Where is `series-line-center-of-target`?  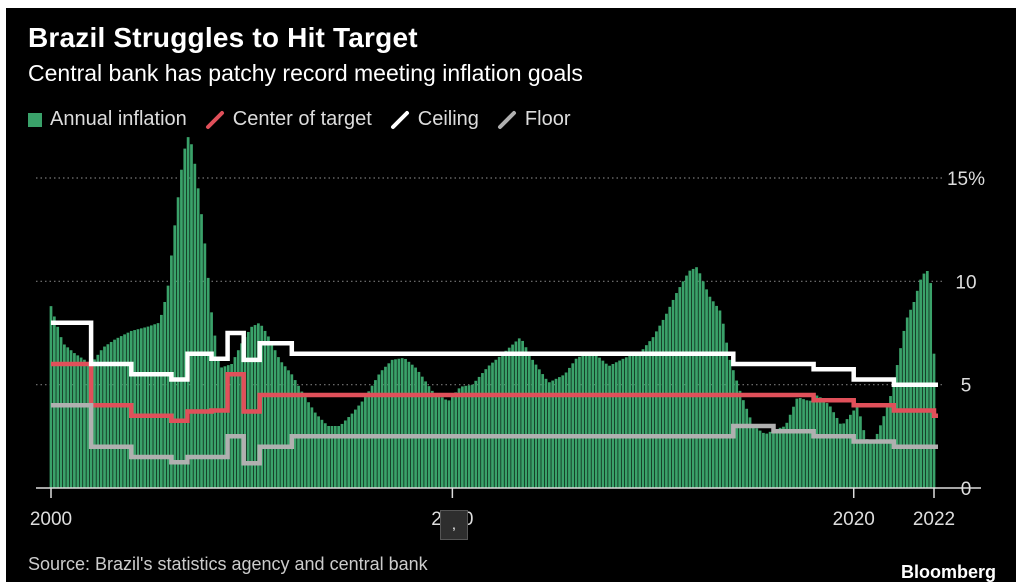 series-line-center-of-target is located at coordinates (494, 392).